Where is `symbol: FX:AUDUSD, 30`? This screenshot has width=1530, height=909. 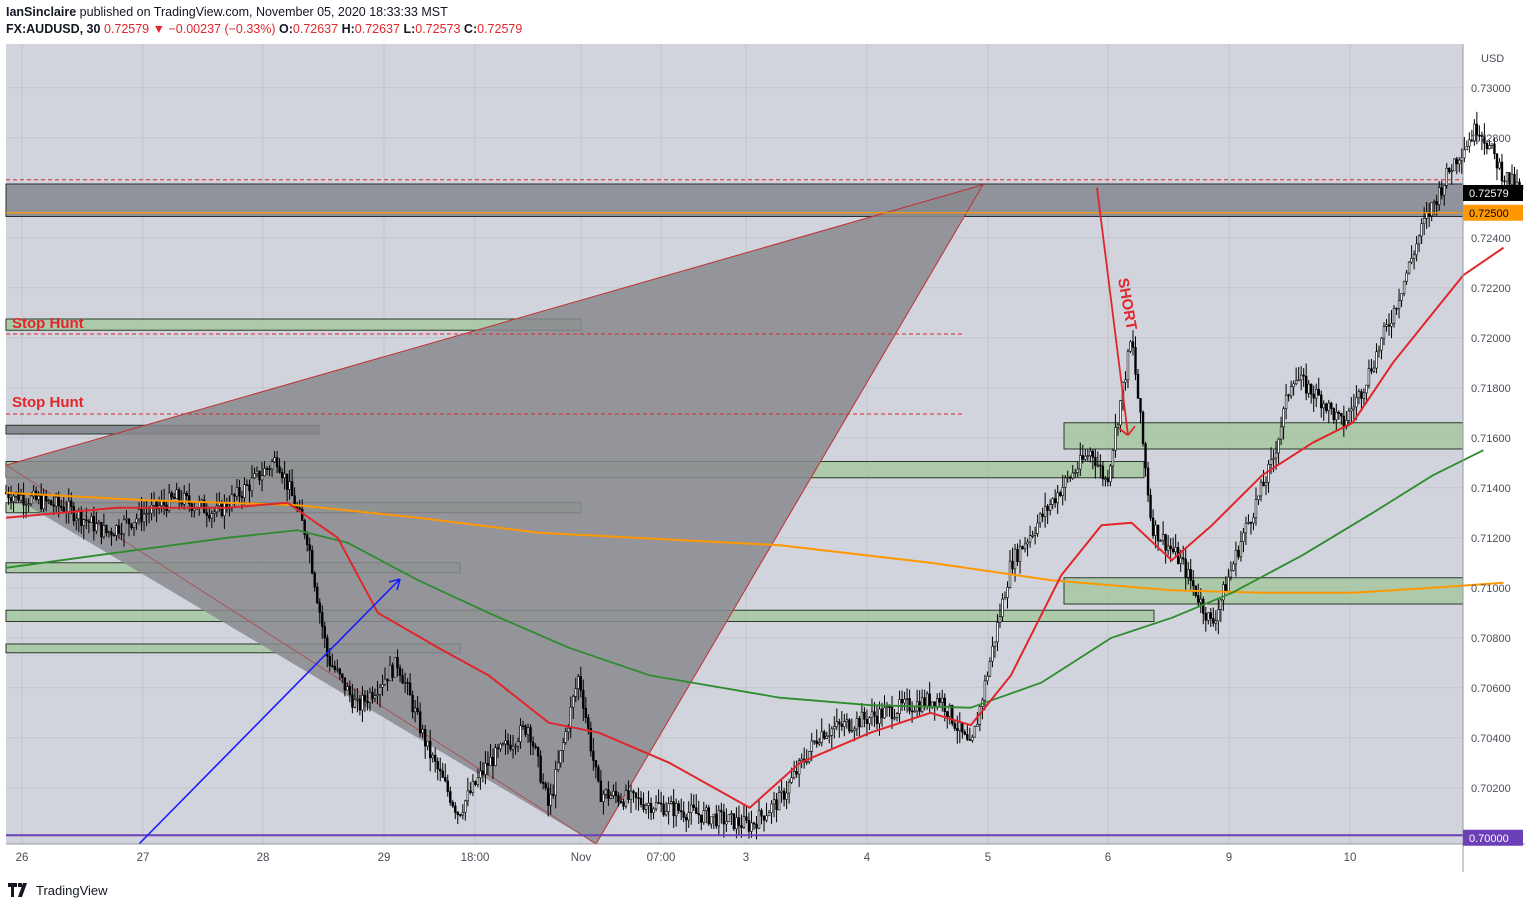 symbol: FX:AUDUSD, 30 is located at coordinates (53, 29).